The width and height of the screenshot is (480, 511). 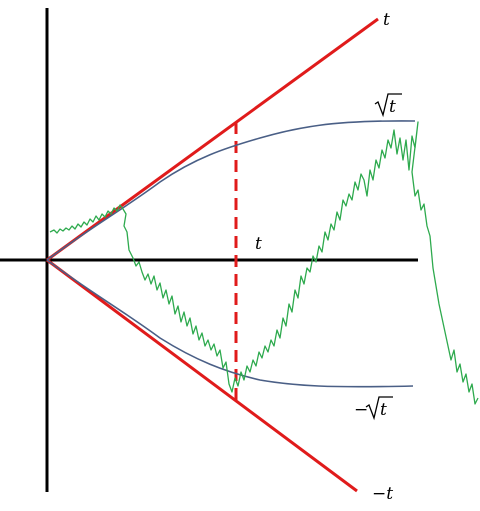 What do you see at coordinates (386, 20) in the screenshot?
I see `upper-bound-label: t` at bounding box center [386, 20].